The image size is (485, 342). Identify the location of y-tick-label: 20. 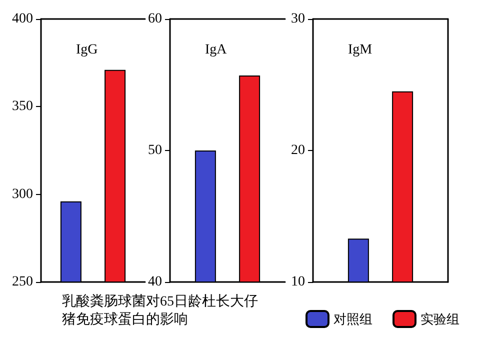
(298, 150).